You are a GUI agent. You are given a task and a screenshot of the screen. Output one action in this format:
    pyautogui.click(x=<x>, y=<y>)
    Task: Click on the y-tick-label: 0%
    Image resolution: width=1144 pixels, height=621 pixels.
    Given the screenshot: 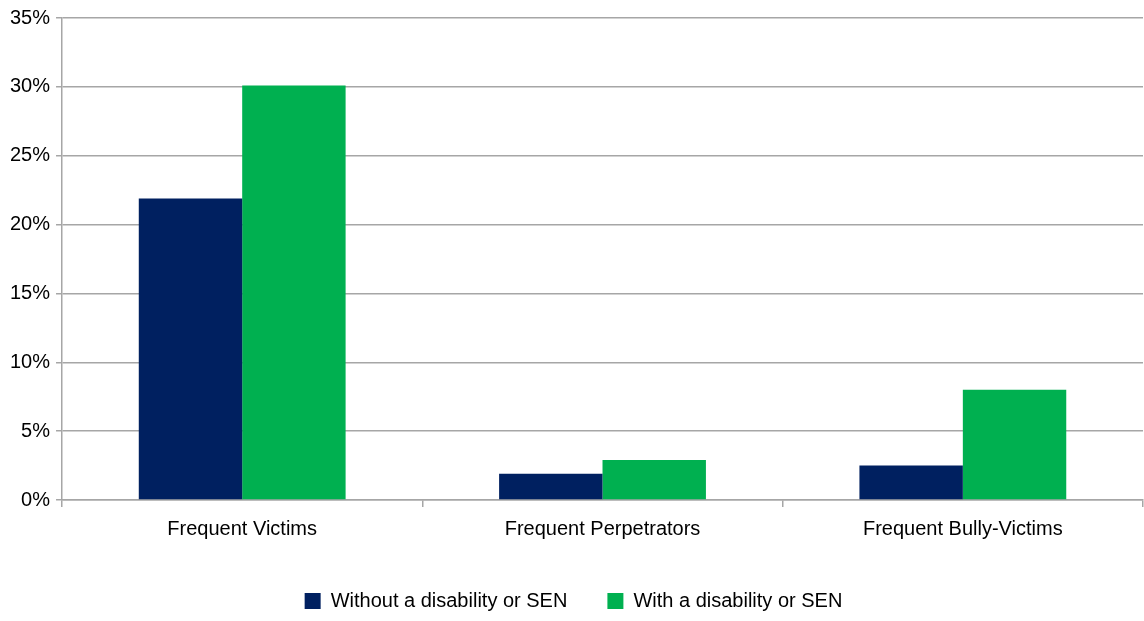 What is the action you would take?
    pyautogui.click(x=36, y=498)
    